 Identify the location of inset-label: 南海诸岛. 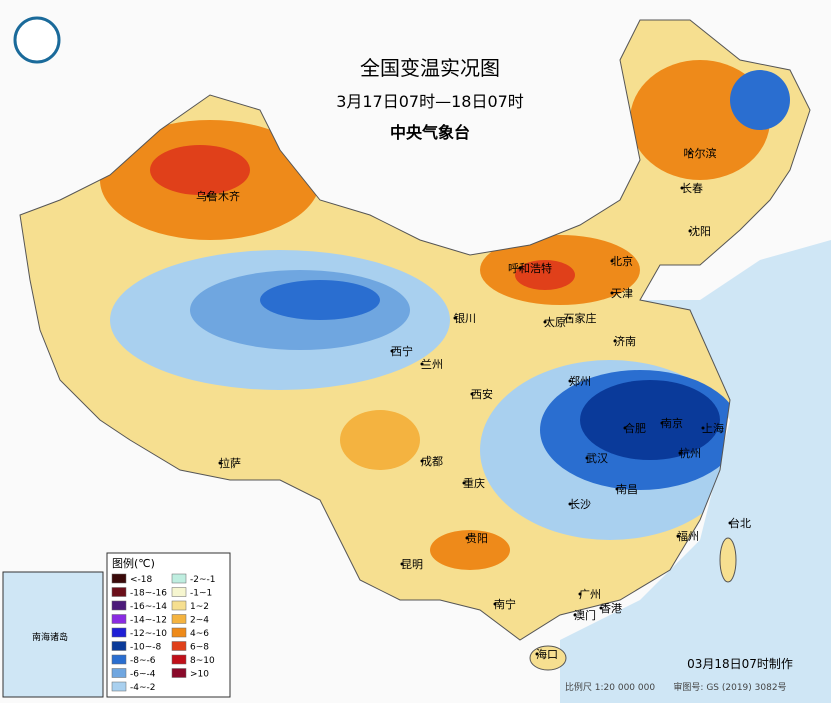
(50, 637).